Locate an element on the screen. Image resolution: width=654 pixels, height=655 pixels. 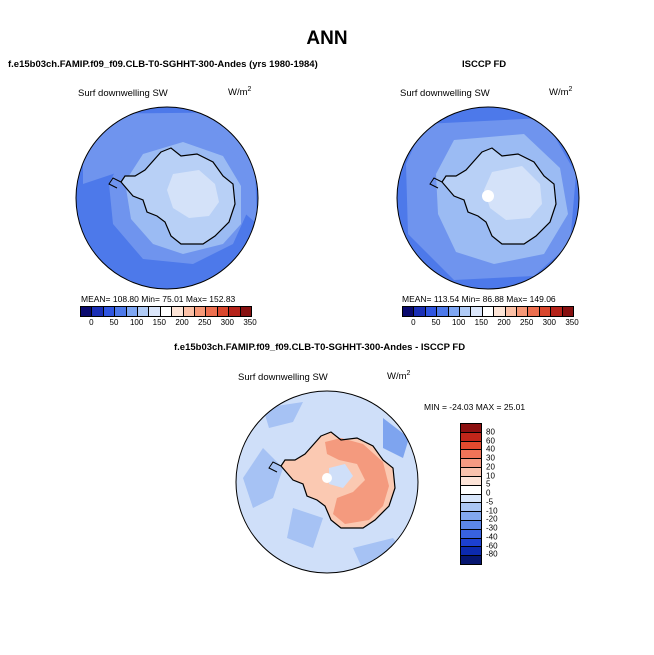
colorbar-diff-tick-label: -10 is located at coordinates (492, 510).